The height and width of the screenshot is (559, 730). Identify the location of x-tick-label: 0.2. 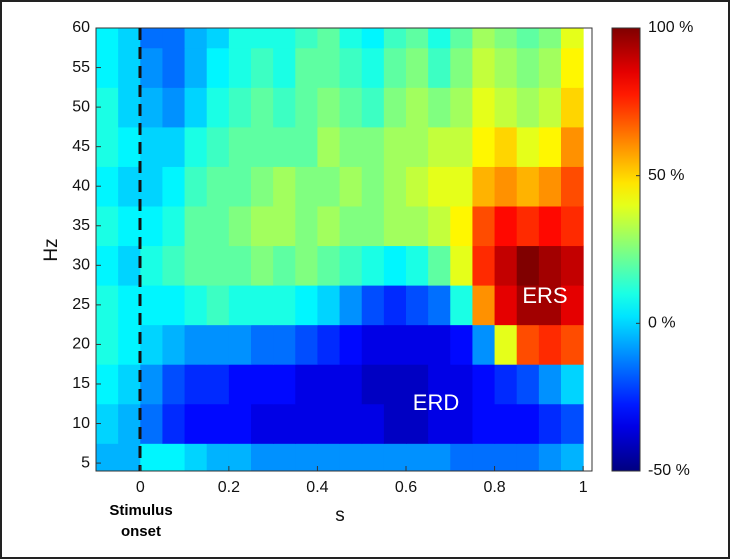
(229, 487).